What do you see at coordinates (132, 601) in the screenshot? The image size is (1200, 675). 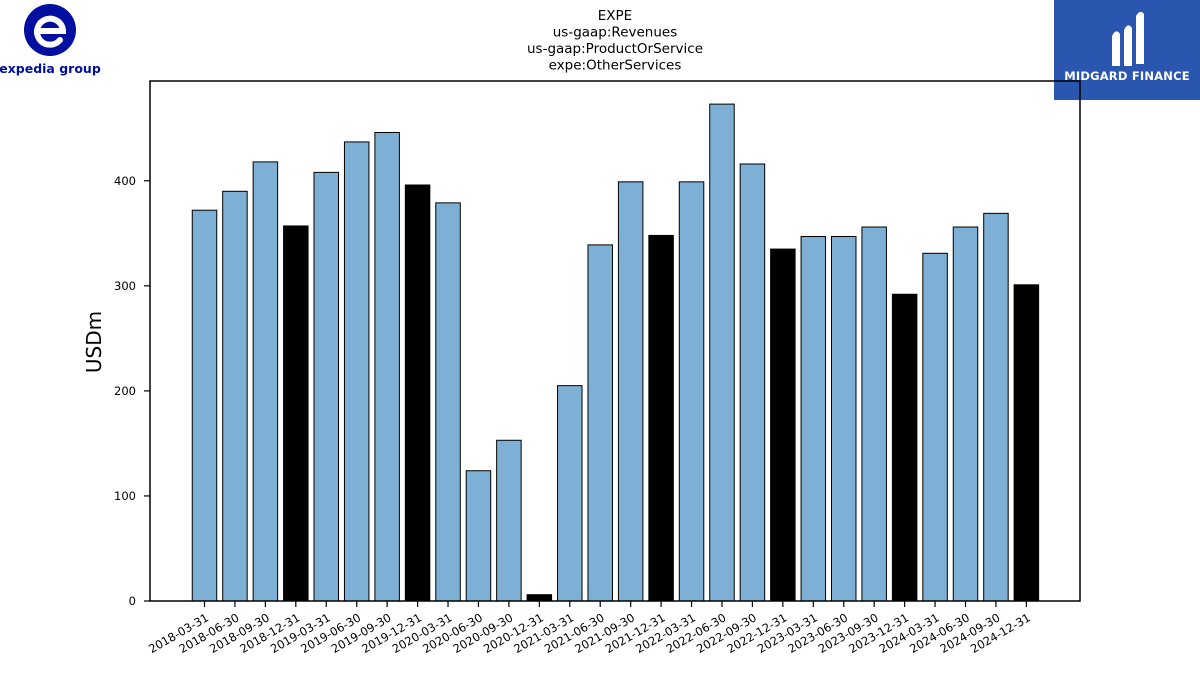 I see `y-tick-label: 0` at bounding box center [132, 601].